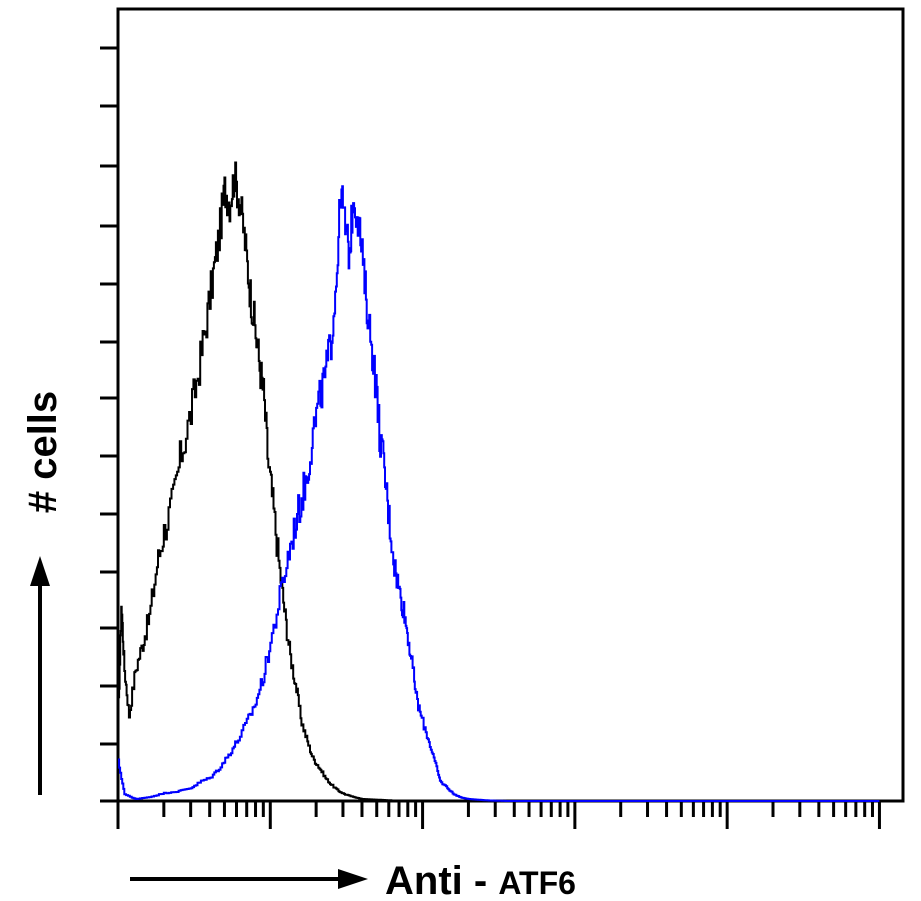  What do you see at coordinates (537, 883) in the screenshot?
I see `x-axis-title-target: ATF6` at bounding box center [537, 883].